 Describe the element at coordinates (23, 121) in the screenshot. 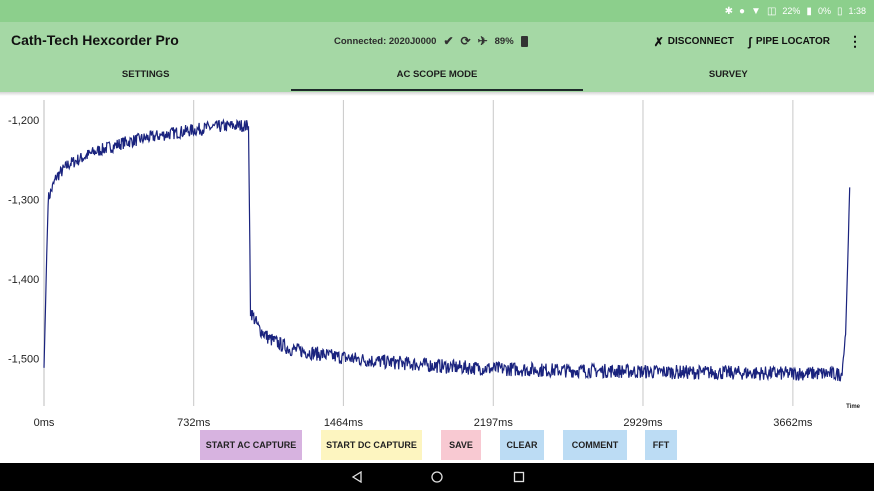

I see `y-tick-label: -1,200` at that location.